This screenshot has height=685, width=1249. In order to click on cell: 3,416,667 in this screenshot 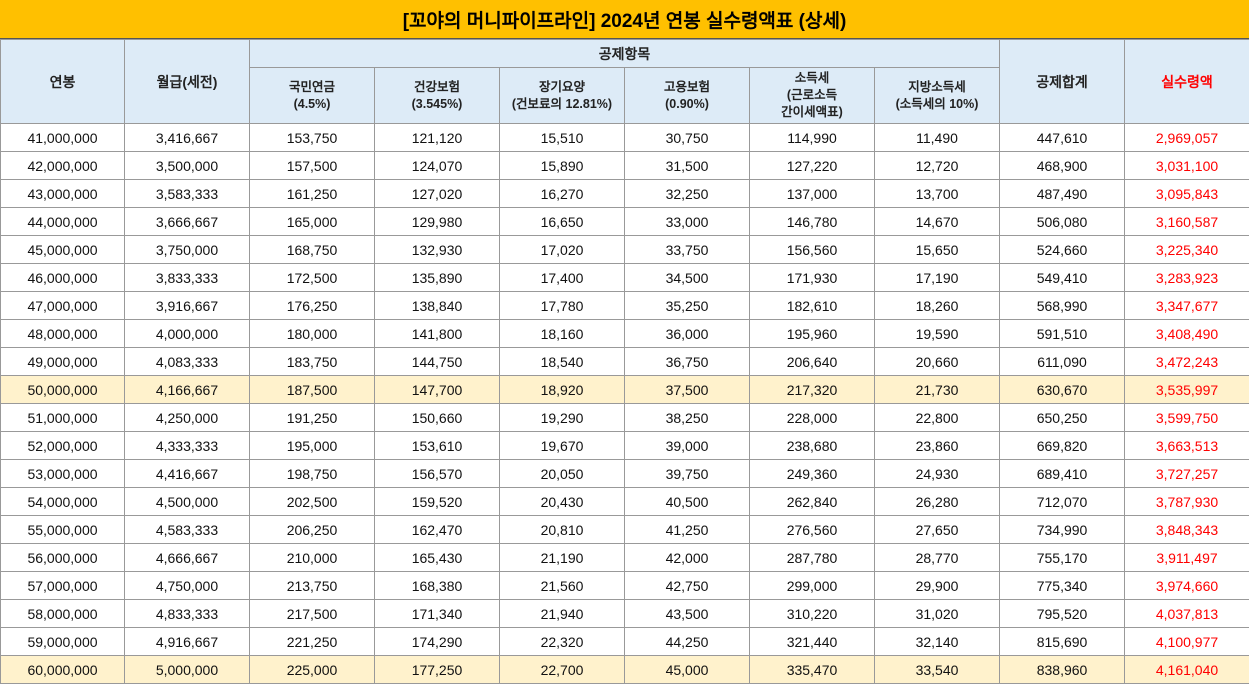, I will do `click(187, 137)`.